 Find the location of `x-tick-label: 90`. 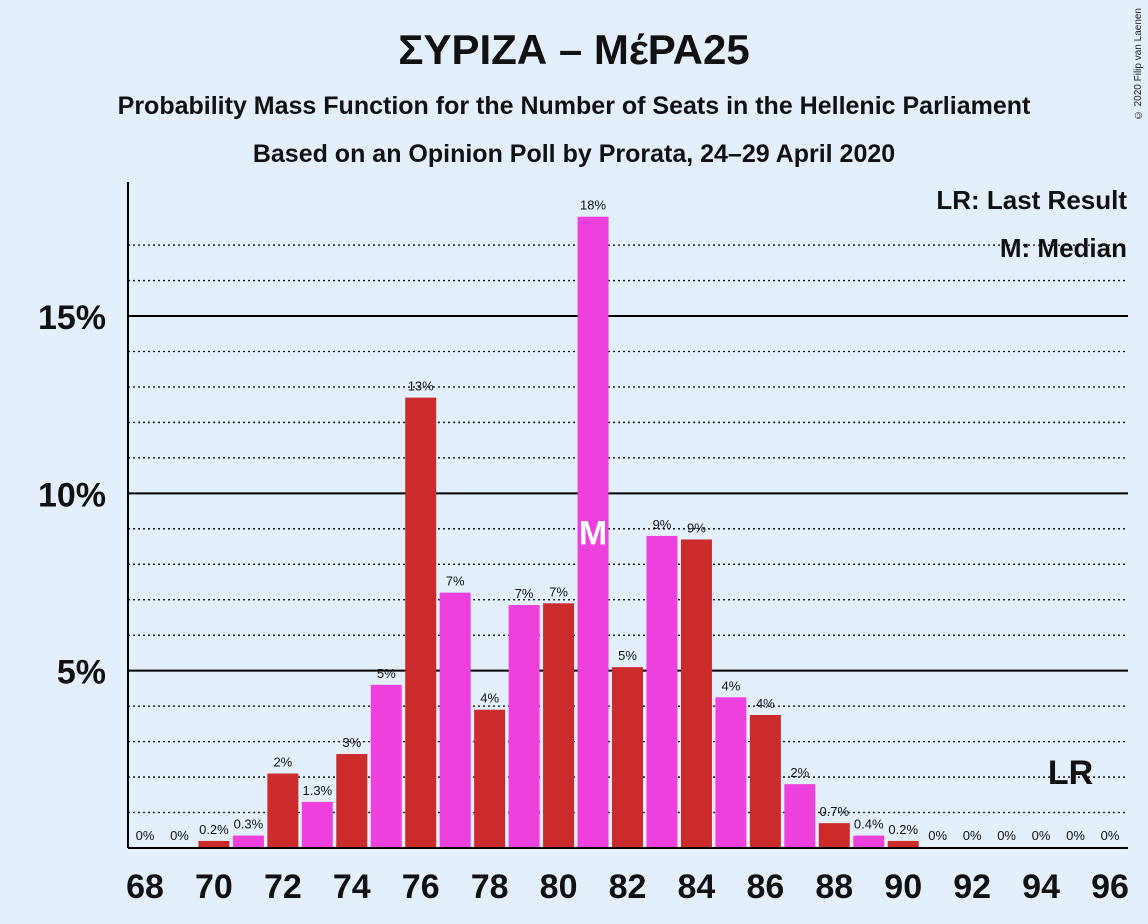

x-tick-label: 90 is located at coordinates (903, 887).